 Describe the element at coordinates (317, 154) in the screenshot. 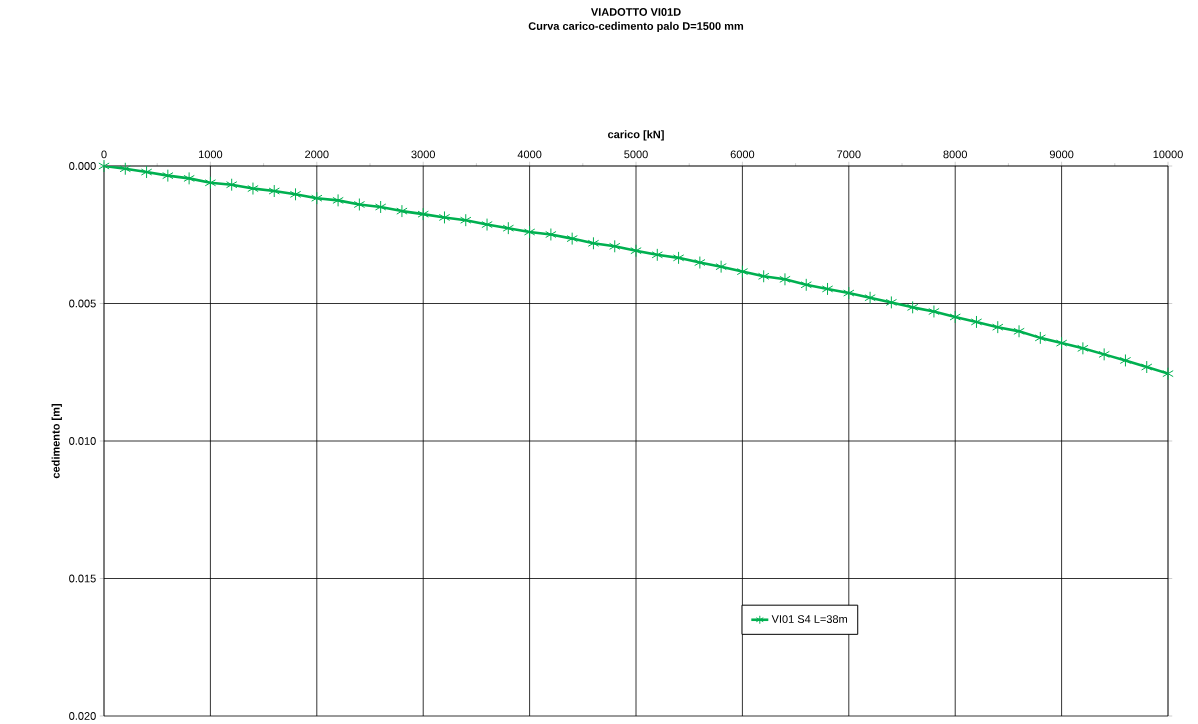

I see `x-tick-label: 2000` at that location.